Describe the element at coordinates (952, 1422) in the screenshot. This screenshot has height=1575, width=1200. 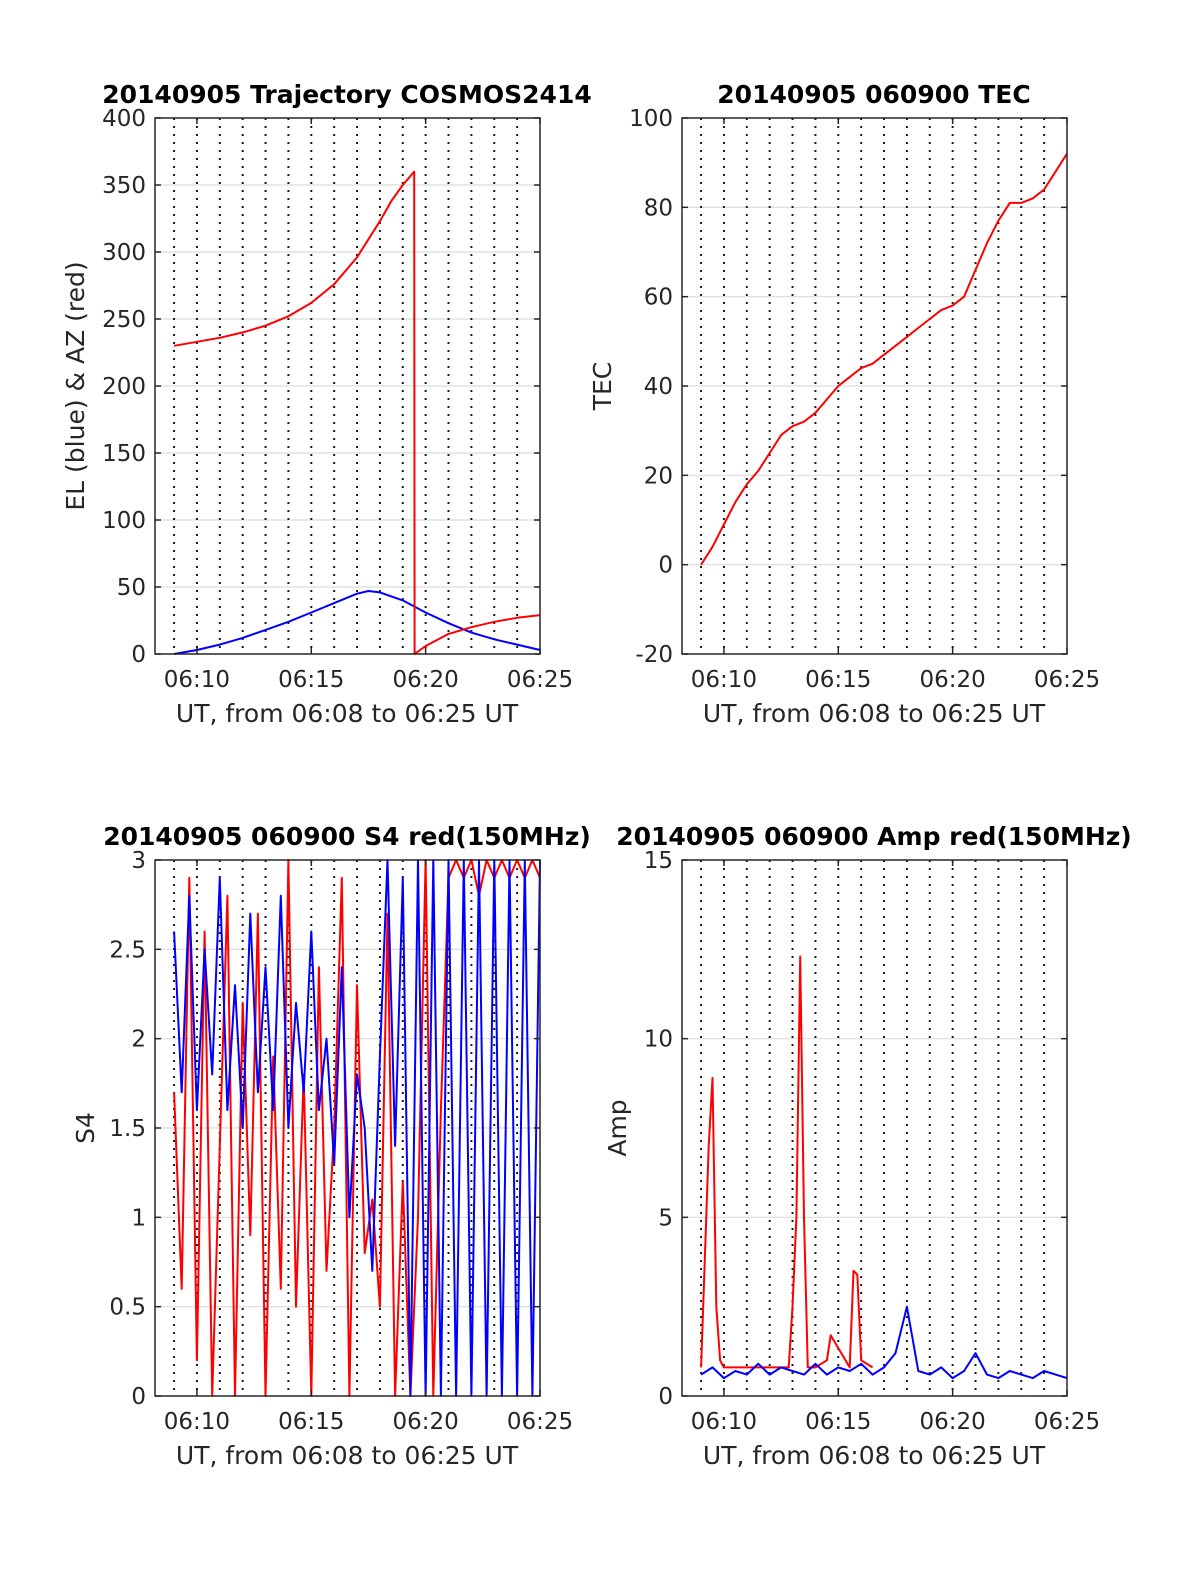
I see `amp-xtick-label-2: 06:20` at that location.